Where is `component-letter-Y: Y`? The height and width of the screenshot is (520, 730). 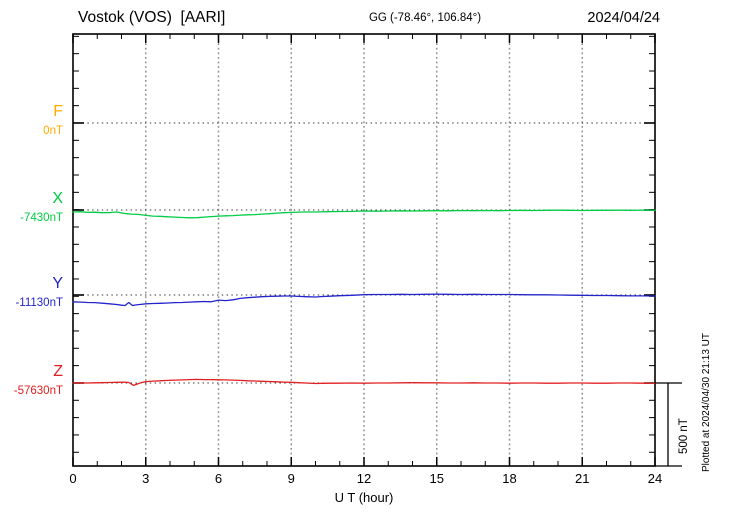 component-letter-Y: Y is located at coordinates (57, 283).